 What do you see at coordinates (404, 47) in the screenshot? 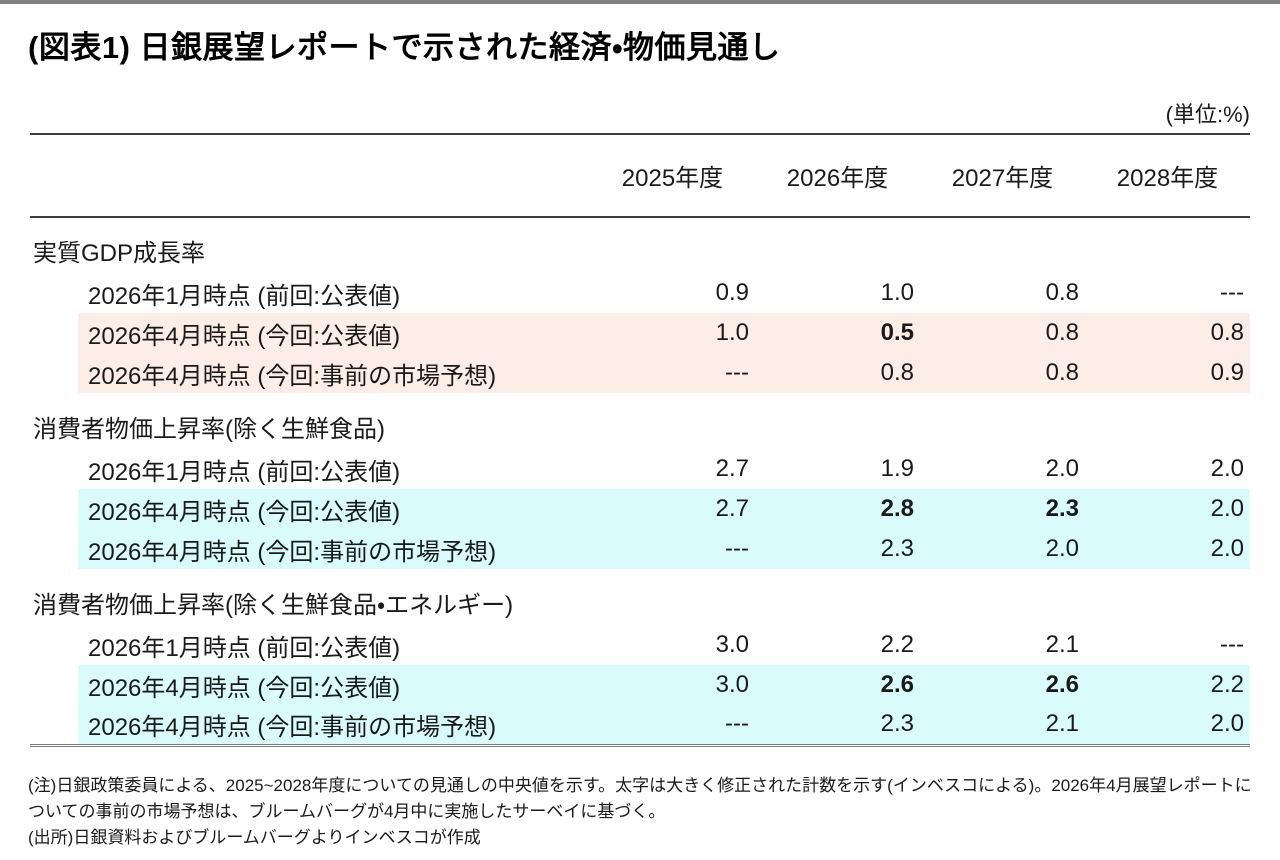
I see `page-title: (図表1) 日銀展望レポートで示された経済・物価見通し` at bounding box center [404, 47].